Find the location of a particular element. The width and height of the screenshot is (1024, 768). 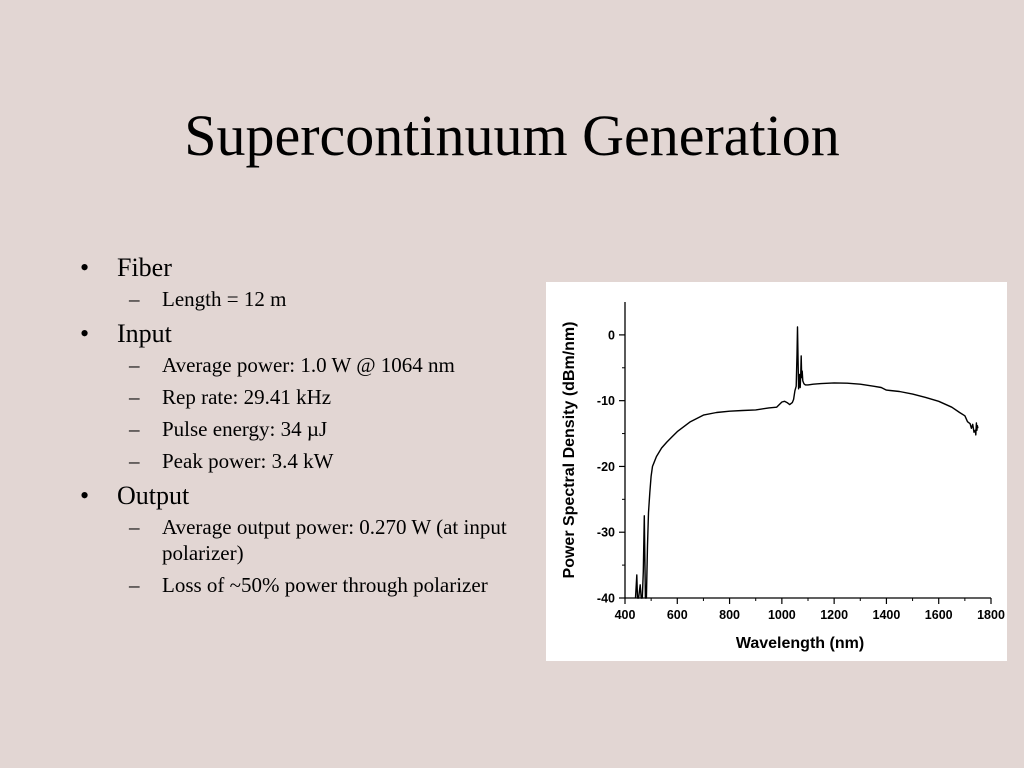

bullet-fiber: • Fiber – Length = 12 m is located at coordinates (300, 282).